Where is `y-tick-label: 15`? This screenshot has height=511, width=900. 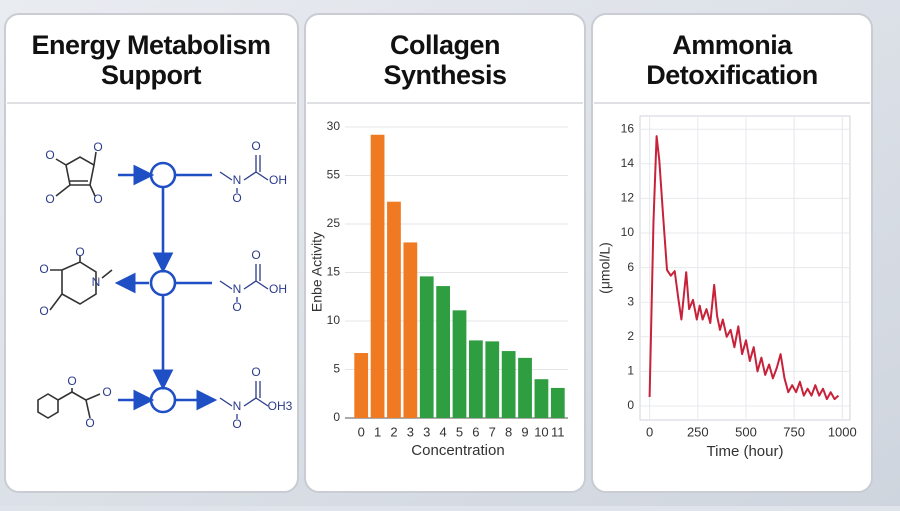
y-tick-label: 15 is located at coordinates (334, 272).